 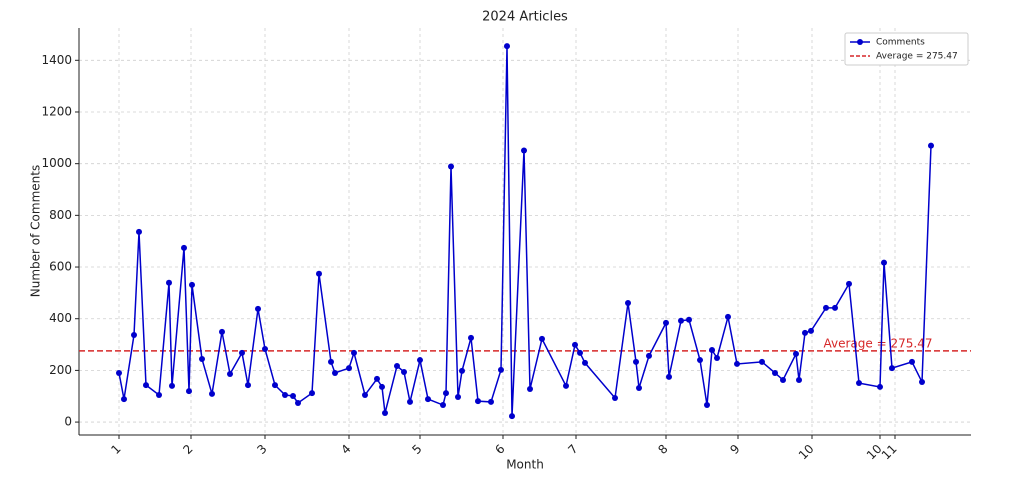 What do you see at coordinates (572, 449) in the screenshot?
I see `x-tick-label: 7` at bounding box center [572, 449].